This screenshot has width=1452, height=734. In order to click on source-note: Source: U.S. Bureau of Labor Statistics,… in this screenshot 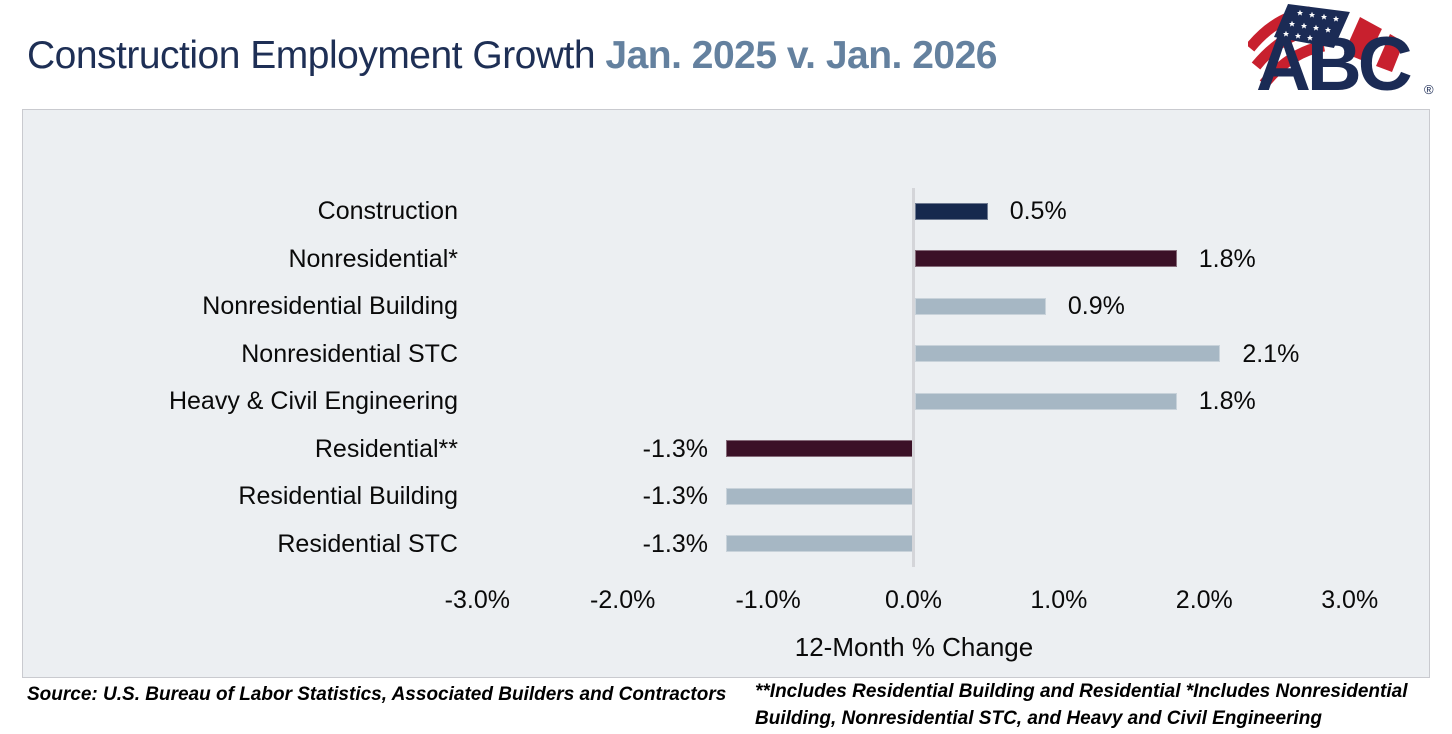, I will do `click(377, 694)`.